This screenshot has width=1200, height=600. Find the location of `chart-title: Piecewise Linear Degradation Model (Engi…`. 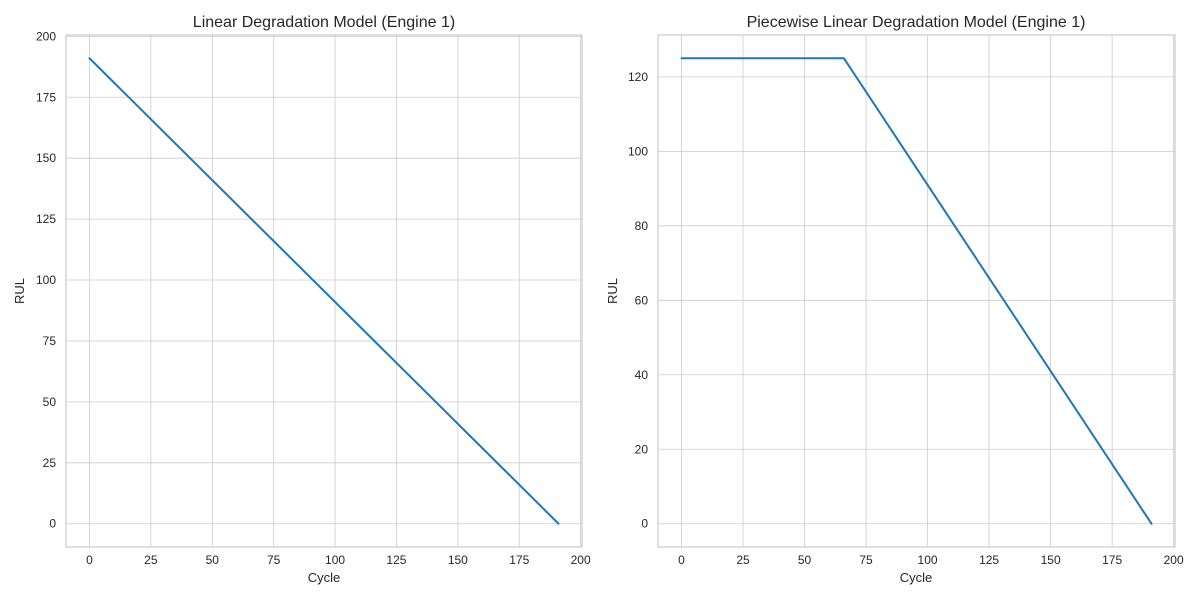

chart-title: Piecewise Linear Degradation Model (Engi… is located at coordinates (916, 22).